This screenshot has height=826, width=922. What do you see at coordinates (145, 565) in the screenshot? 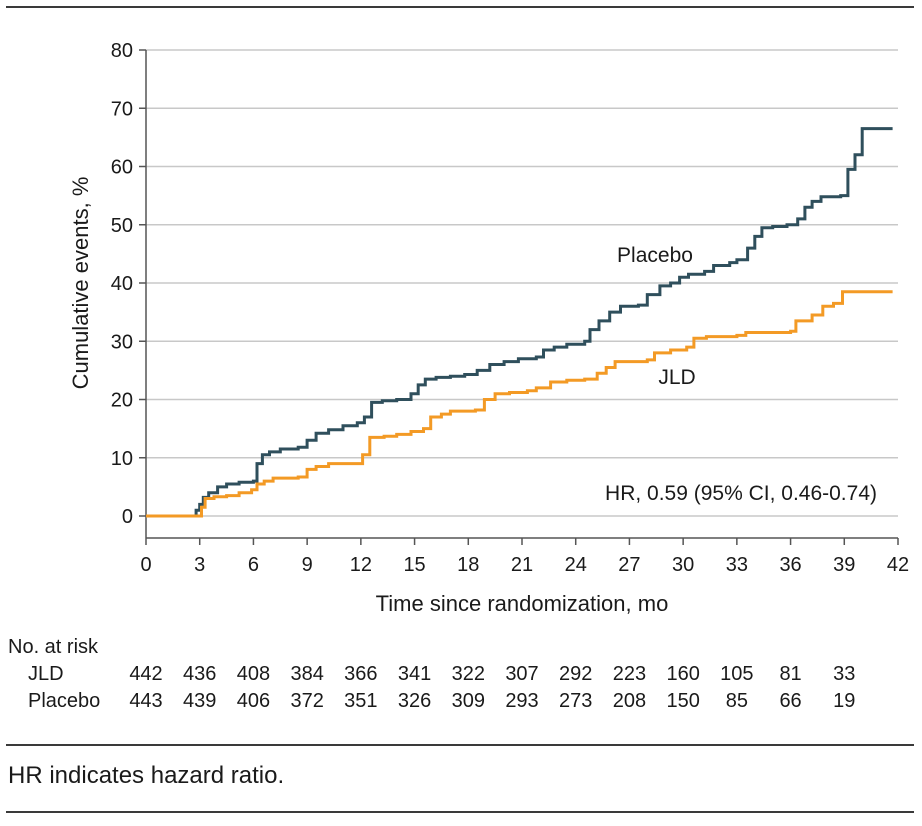
I see `x-tick-label: 0` at bounding box center [145, 565].